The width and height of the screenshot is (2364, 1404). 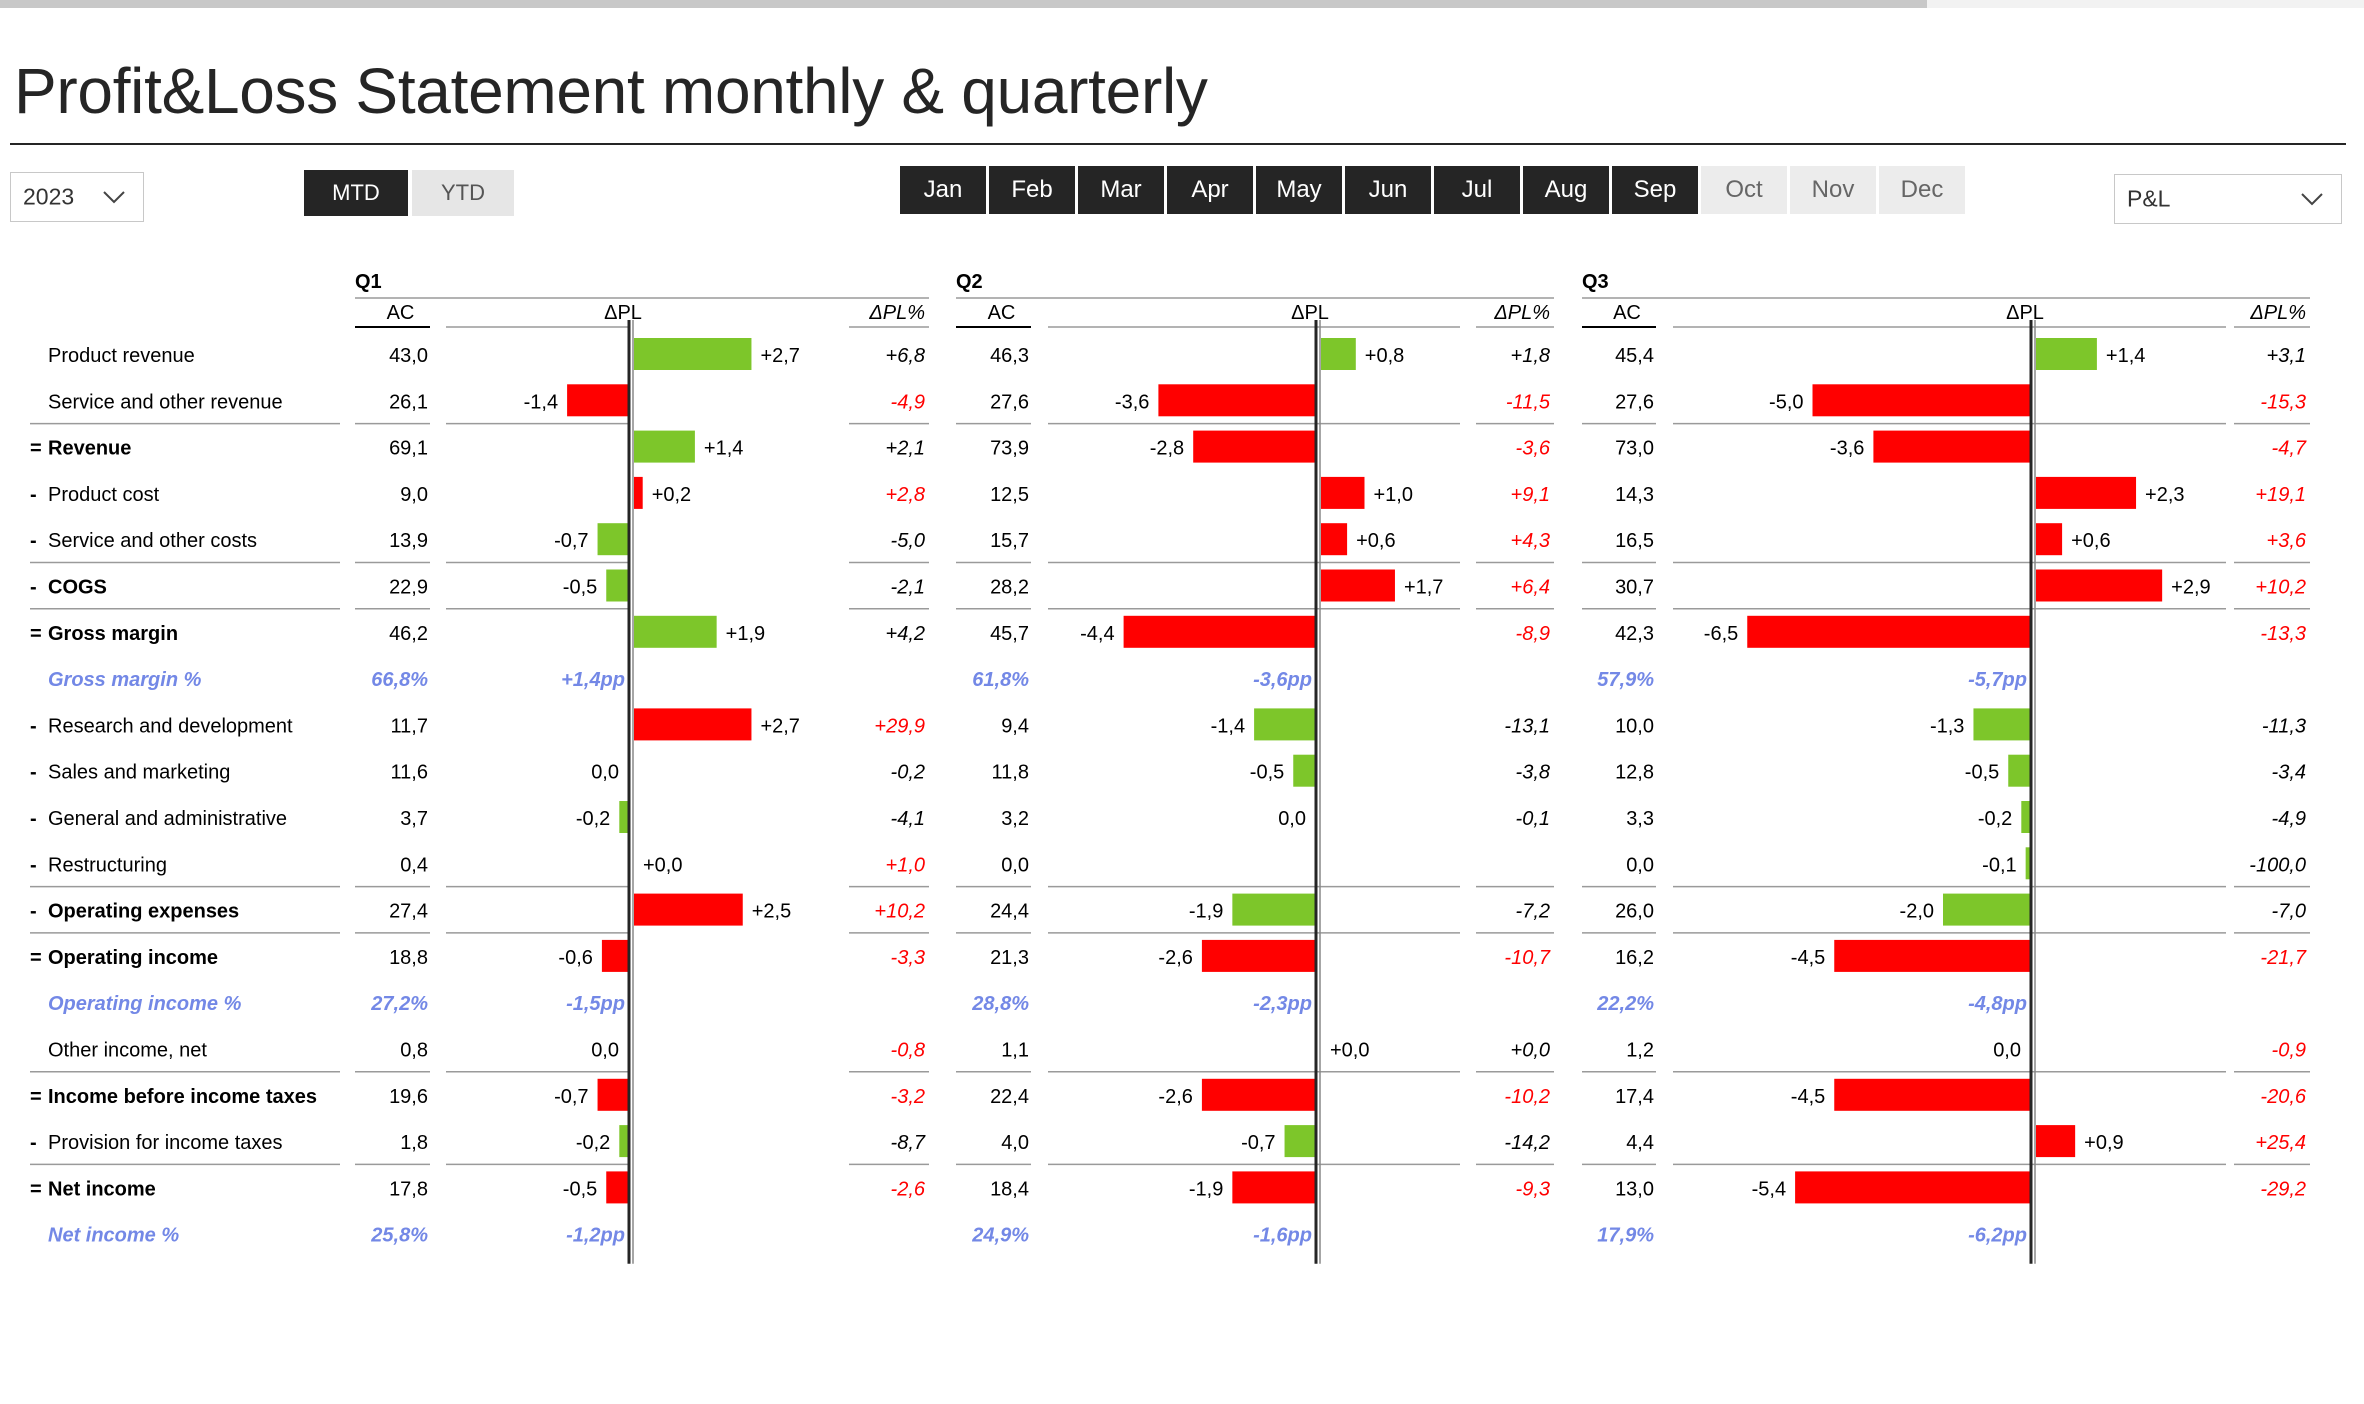 I want to click on month-button-jun: Jun, so click(x=1388, y=190).